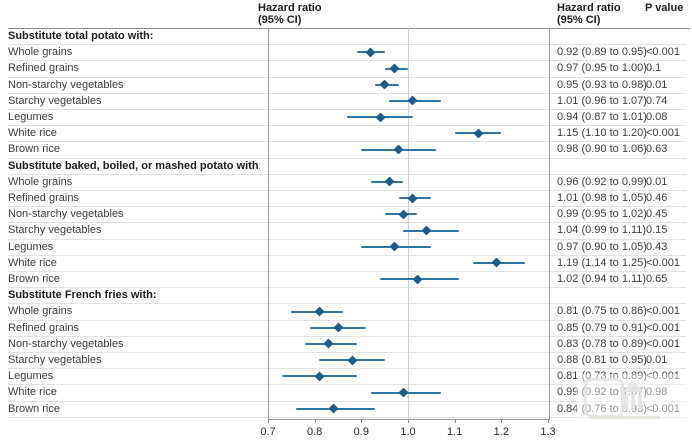 This screenshot has height=445, width=692. What do you see at coordinates (602, 84) in the screenshot?
I see `hr-ci-value: 0.95 (0.93 to 0.98)` at bounding box center [602, 84].